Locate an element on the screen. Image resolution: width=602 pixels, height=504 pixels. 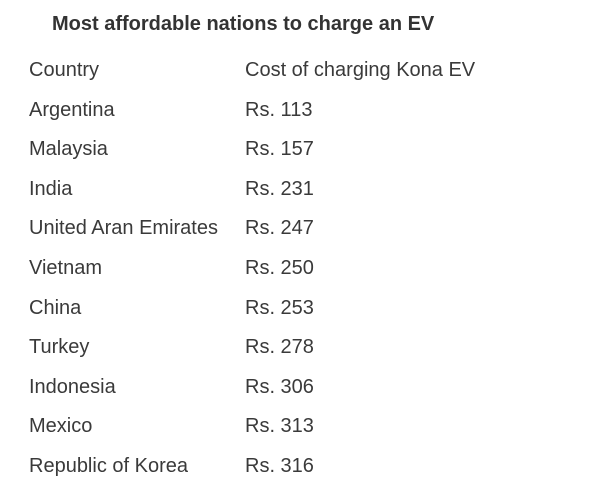
cost-cell: Rs. 113 is located at coordinates (279, 109).